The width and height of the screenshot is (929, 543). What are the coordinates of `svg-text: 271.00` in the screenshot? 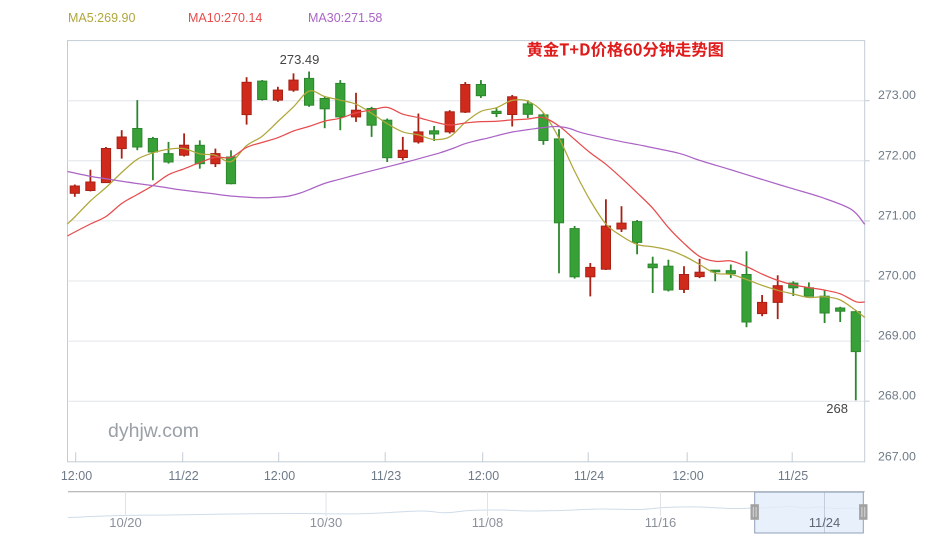 It's located at (897, 215).